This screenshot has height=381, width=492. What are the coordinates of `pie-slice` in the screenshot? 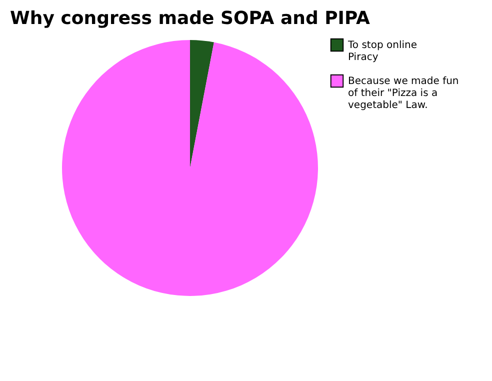 It's located at (202, 104).